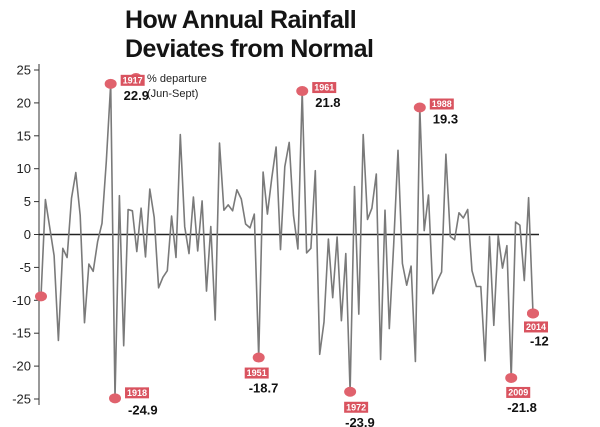 This screenshot has height=427, width=600. I want to click on legend-label: % departure, so click(177, 79).